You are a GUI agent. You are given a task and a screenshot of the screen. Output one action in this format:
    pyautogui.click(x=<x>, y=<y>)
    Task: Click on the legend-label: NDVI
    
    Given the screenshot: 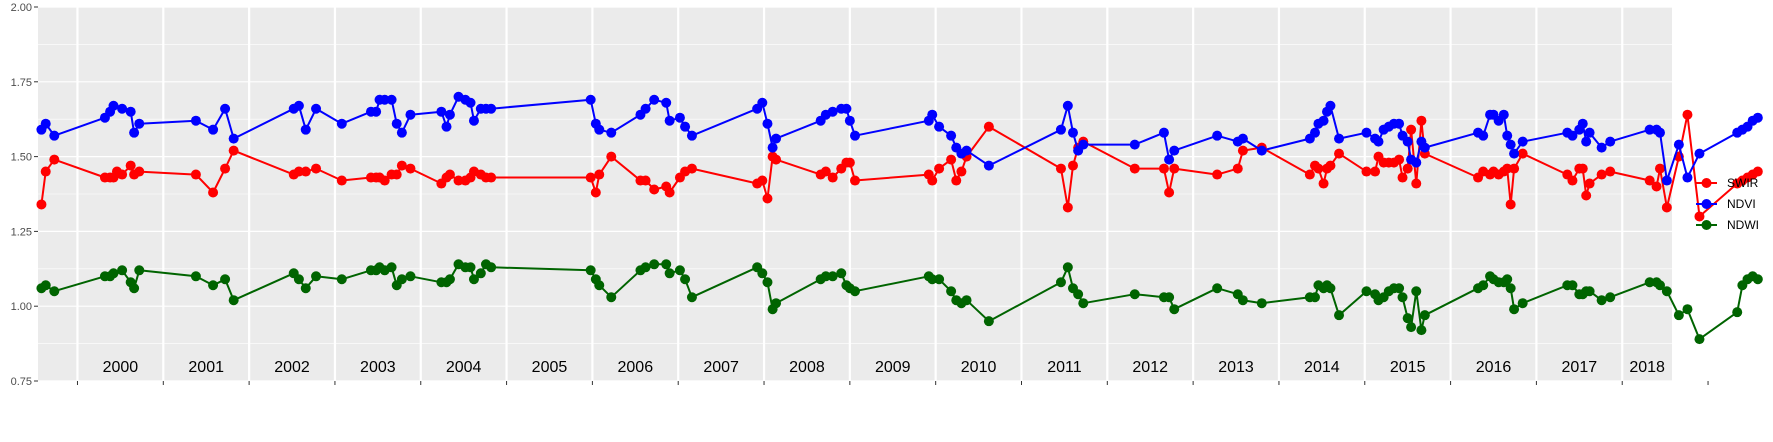 What is the action you would take?
    pyautogui.click(x=1741, y=204)
    